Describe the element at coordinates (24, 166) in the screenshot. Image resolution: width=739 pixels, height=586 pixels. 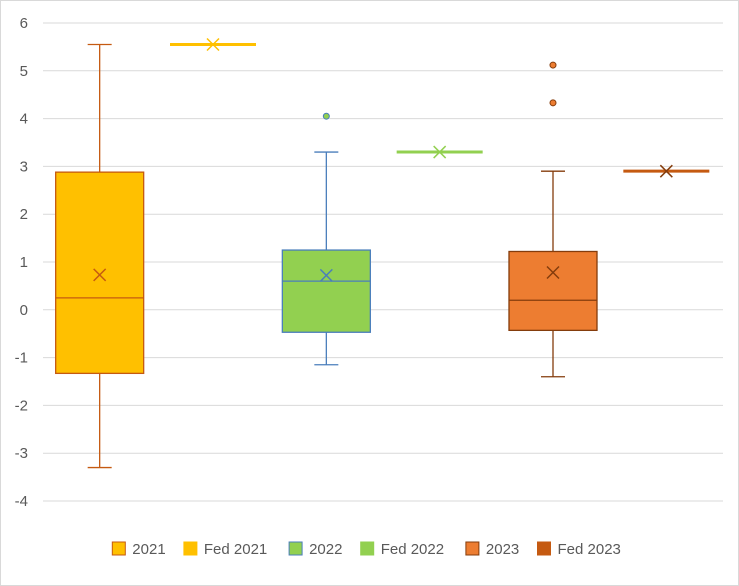
I see `y-tick-label: 3` at that location.